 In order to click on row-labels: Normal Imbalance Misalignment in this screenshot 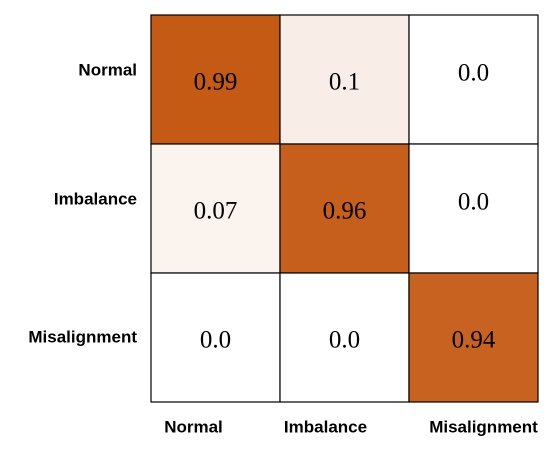, I will do `click(82, 203)`.